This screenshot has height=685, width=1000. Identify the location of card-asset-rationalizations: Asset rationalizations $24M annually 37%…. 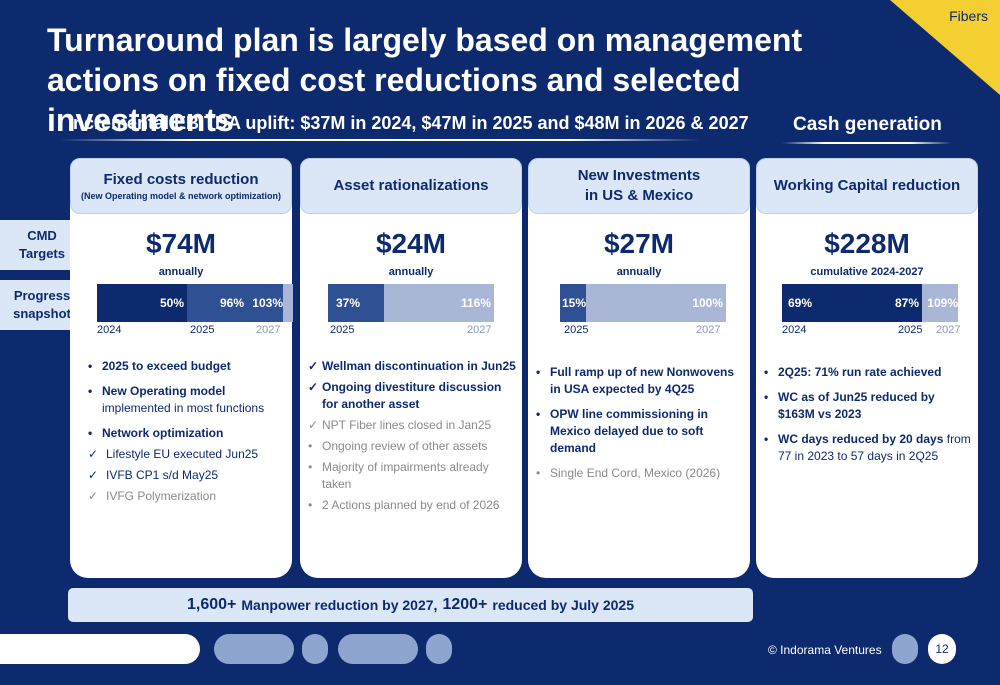
(411, 368).